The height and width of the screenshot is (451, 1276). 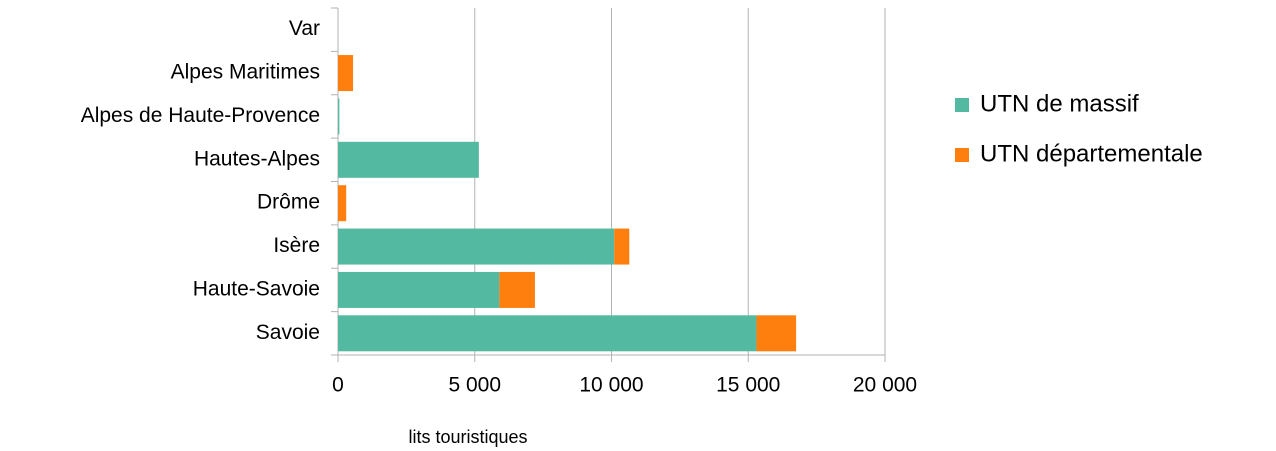 I want to click on x-tick-label: 10 000, so click(x=611, y=385).